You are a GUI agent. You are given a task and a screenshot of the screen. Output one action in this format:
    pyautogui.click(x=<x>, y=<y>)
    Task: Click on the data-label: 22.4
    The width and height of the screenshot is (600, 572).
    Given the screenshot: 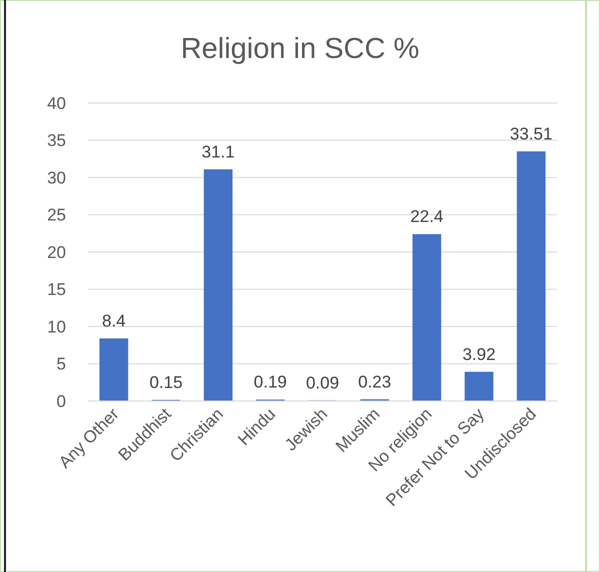 What is the action you would take?
    pyautogui.click(x=427, y=216)
    